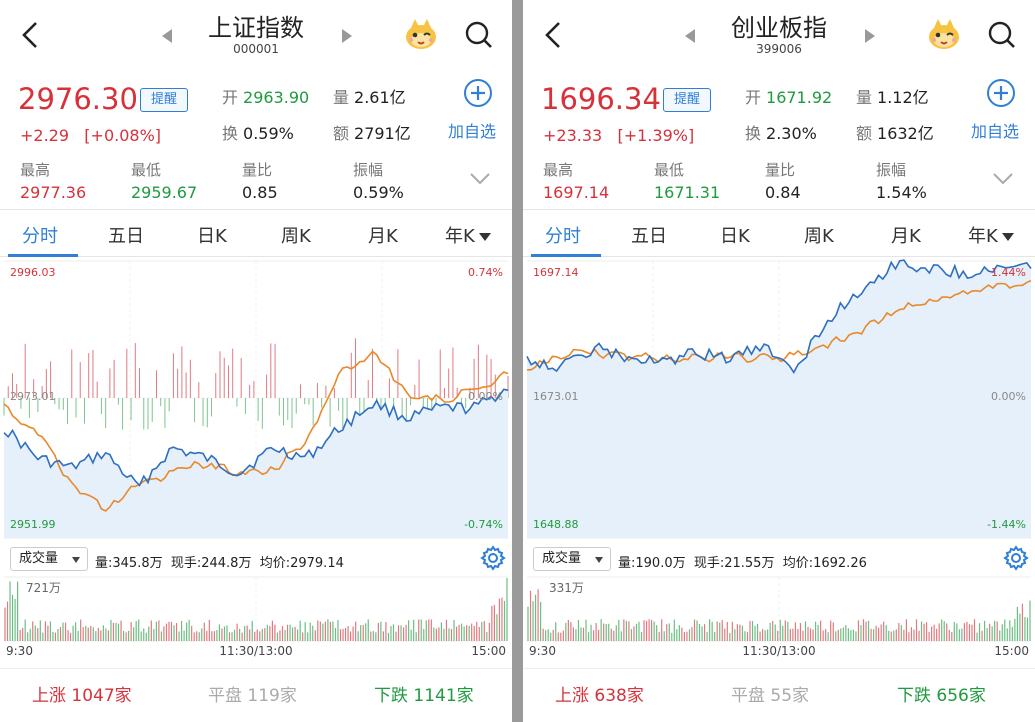 Image resolution: width=1035 pixels, height=722 pixels. I want to click on axis-top-left: 1697.14, so click(556, 272).